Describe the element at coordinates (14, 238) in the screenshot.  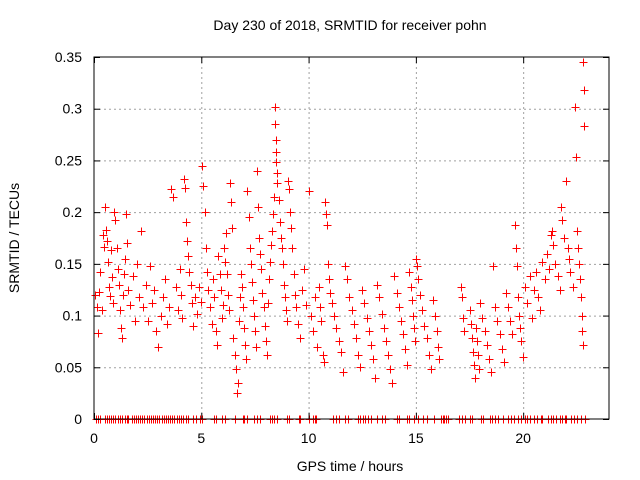
I see `y-axis-label: SRMTID / TECUs` at that location.